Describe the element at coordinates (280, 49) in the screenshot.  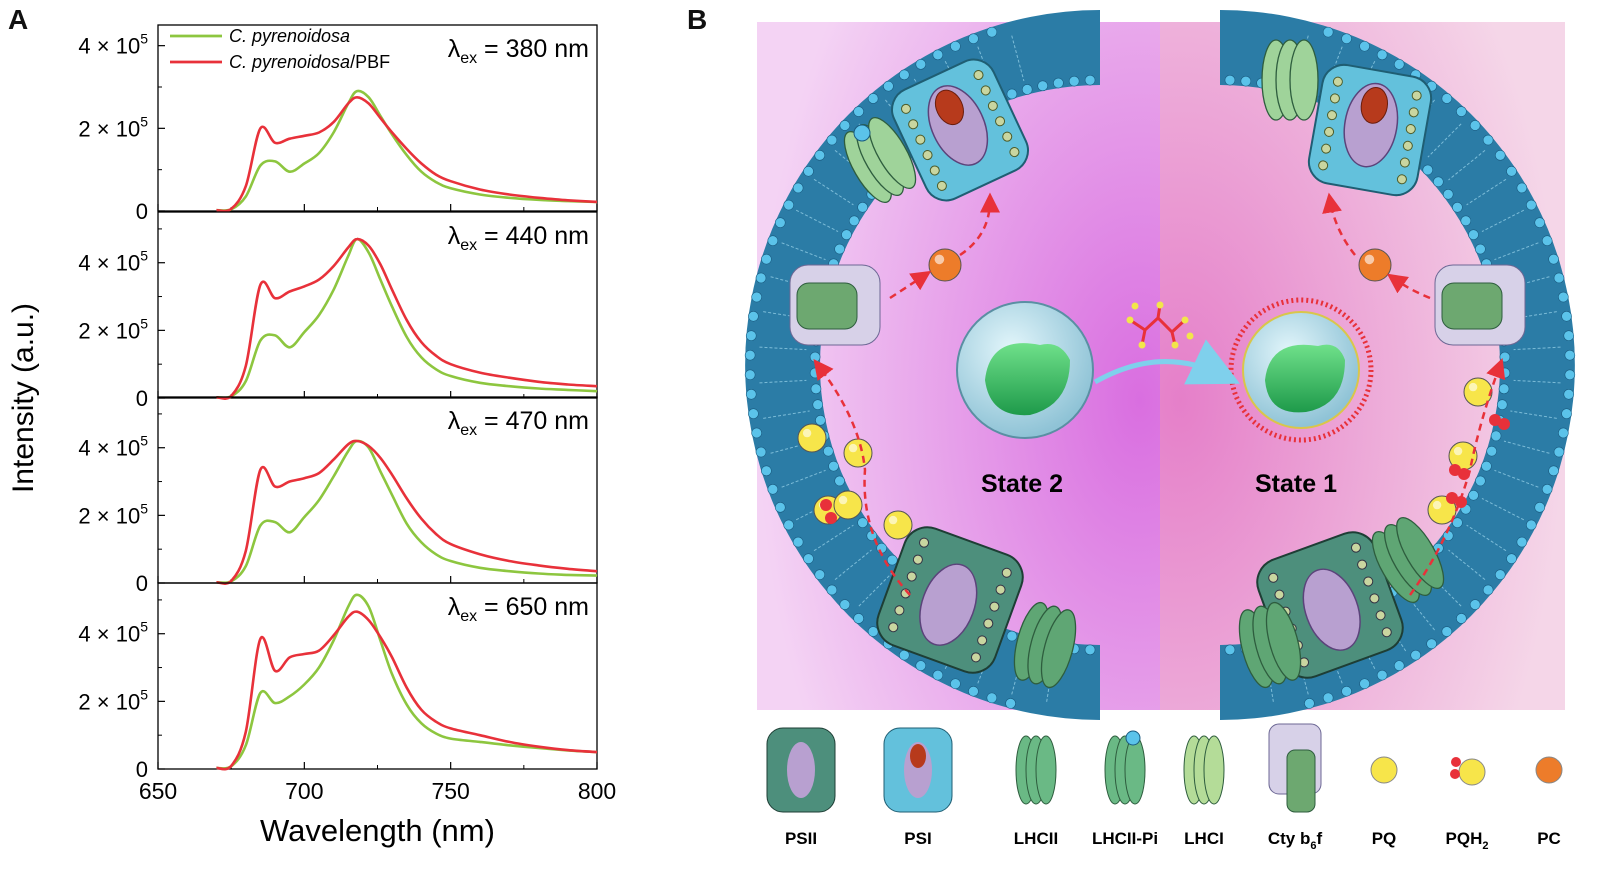
I see `legend: C. pyrenoidosa C. pyrenoidosa/PBF` at that location.